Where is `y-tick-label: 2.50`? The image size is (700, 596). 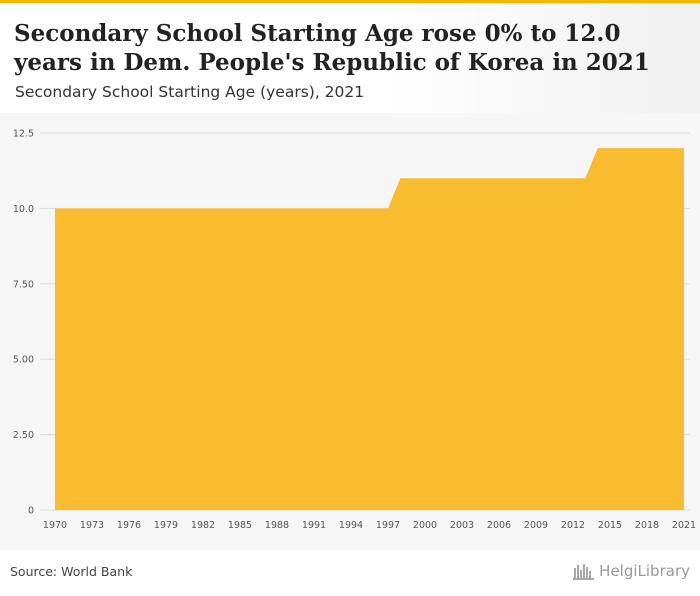
y-tick-label: 2.50 is located at coordinates (23, 435).